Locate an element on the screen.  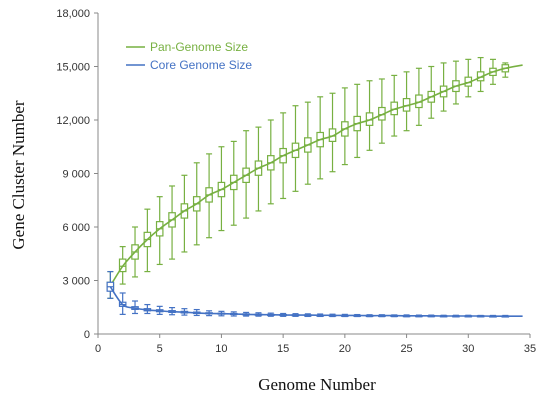
y-tick-label: 9 000 is located at coordinates (76, 175).